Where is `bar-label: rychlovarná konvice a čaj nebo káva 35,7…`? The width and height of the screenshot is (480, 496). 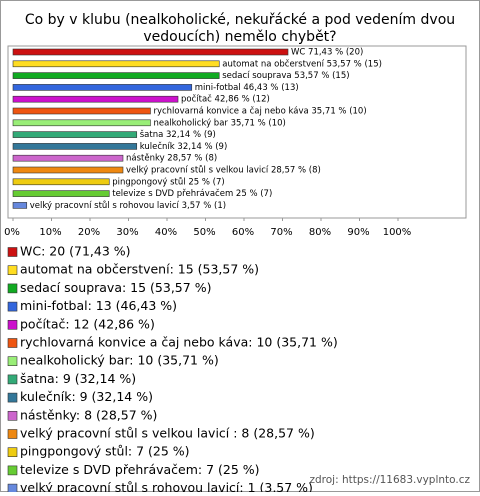 bar-label: rychlovarná konvice a čaj nebo káva 35,7… is located at coordinates (259, 111).